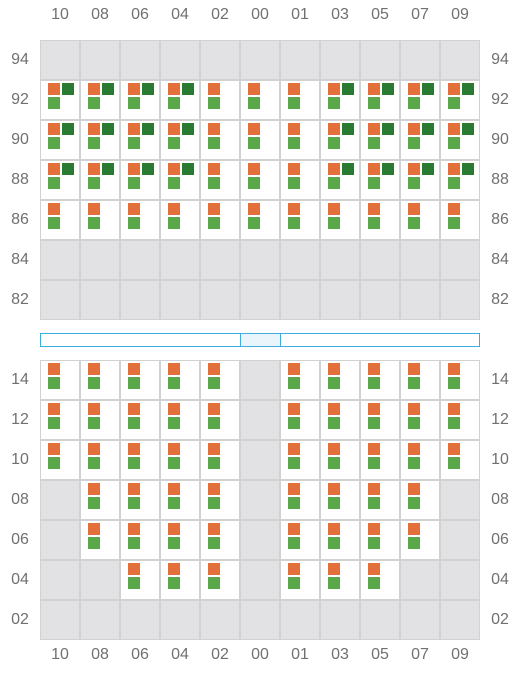 The width and height of the screenshot is (520, 680). Describe the element at coordinates (500, 139) in the screenshot. I see `row-label-right: 90` at that location.